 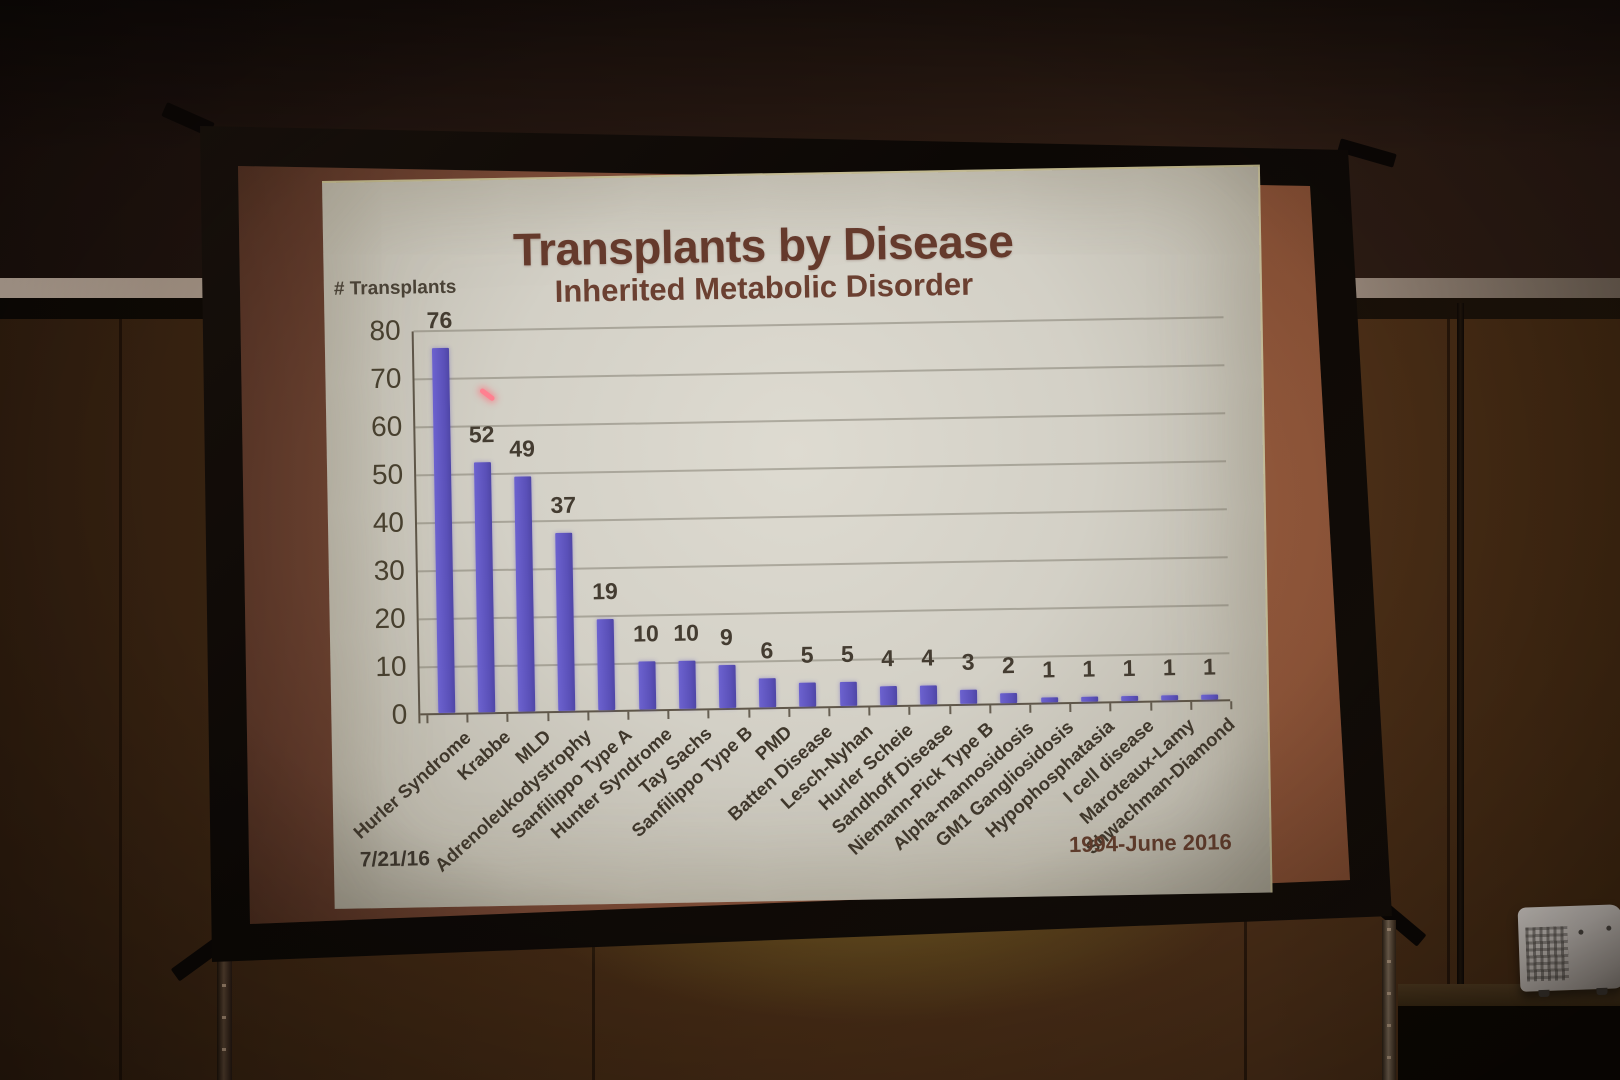 What do you see at coordinates (399, 714) in the screenshot?
I see `y-axis-tick-label: 0` at bounding box center [399, 714].